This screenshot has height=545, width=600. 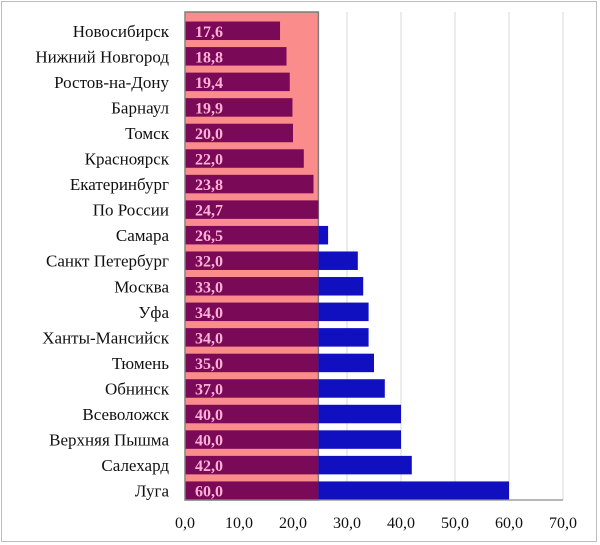 I want to click on category-label: Верхняя Пышма, so click(x=109, y=440).